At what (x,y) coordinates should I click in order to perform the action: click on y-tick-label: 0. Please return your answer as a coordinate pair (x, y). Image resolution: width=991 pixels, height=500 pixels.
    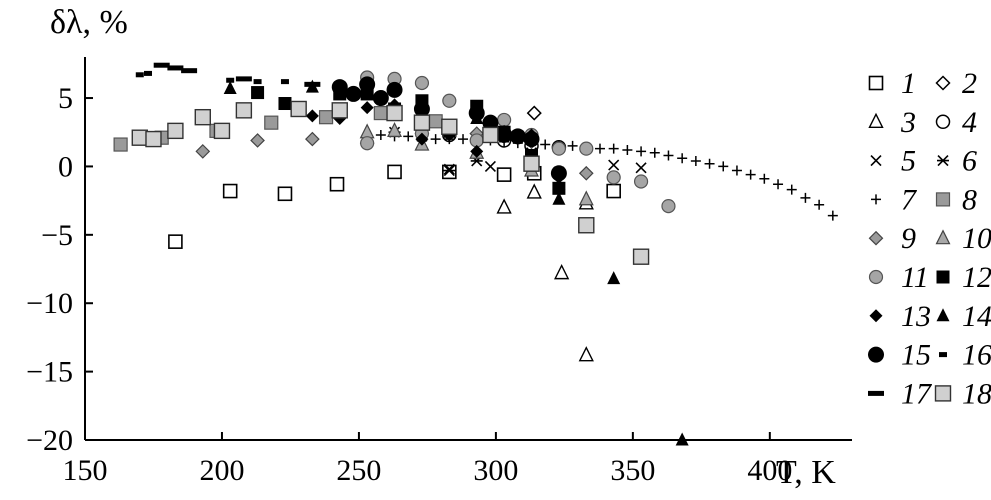
    Looking at the image, I should click on (65, 166).